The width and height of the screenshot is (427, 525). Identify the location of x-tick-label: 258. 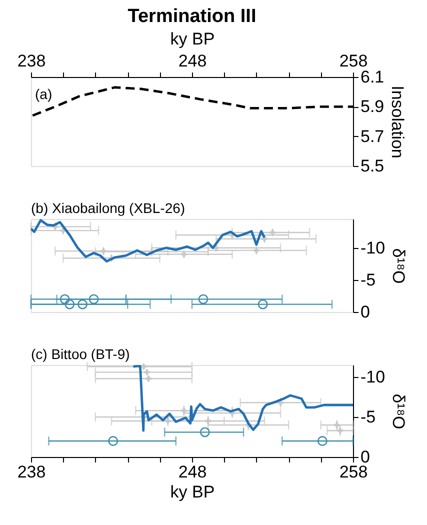
(353, 61).